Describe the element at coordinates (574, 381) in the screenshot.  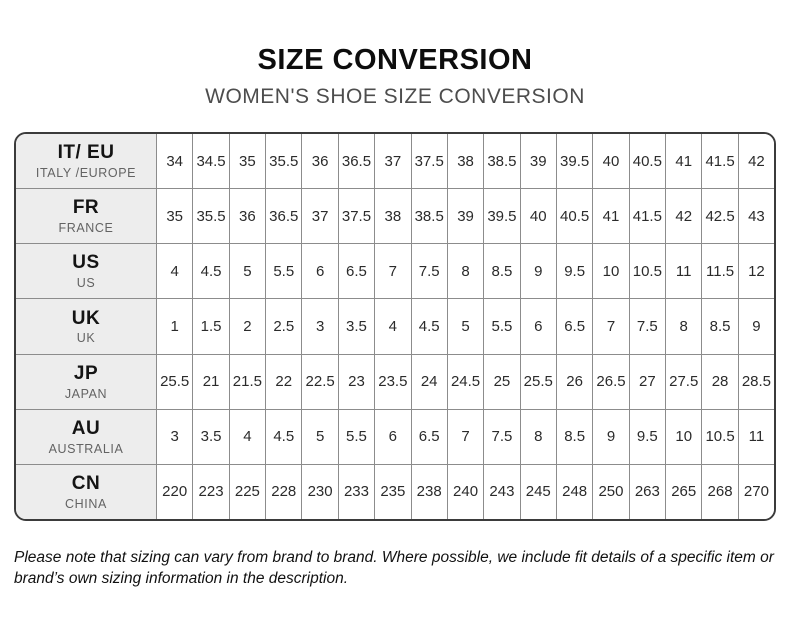
I see `size-value-cell: 26` at that location.